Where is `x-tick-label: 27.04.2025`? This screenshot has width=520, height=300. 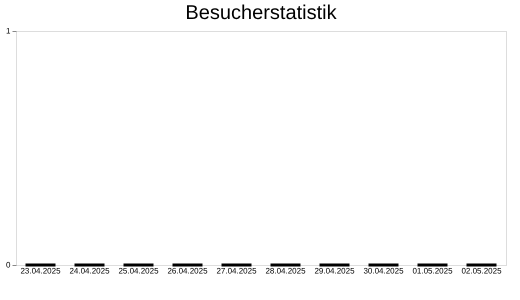 x-tick-label: 27.04.2025 is located at coordinates (237, 271).